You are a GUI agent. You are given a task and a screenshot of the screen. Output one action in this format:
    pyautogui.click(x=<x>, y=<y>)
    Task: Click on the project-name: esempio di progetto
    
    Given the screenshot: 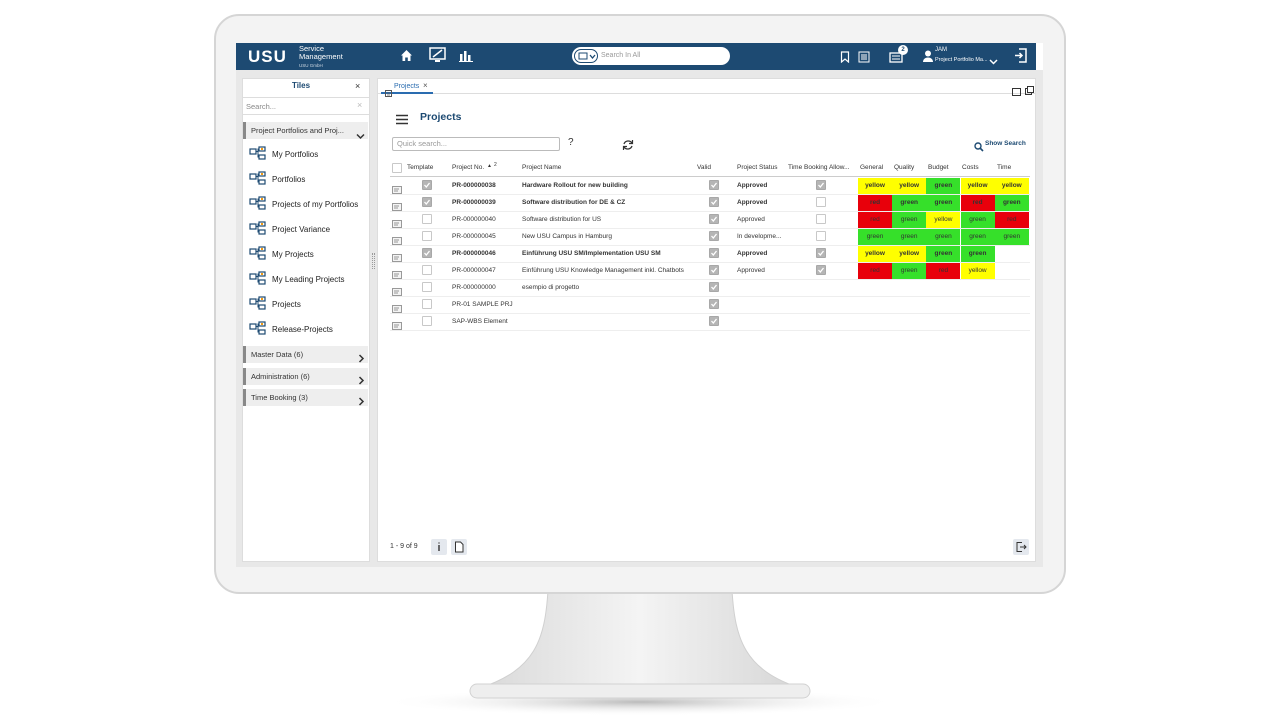 What is the action you would take?
    pyautogui.click(x=551, y=287)
    